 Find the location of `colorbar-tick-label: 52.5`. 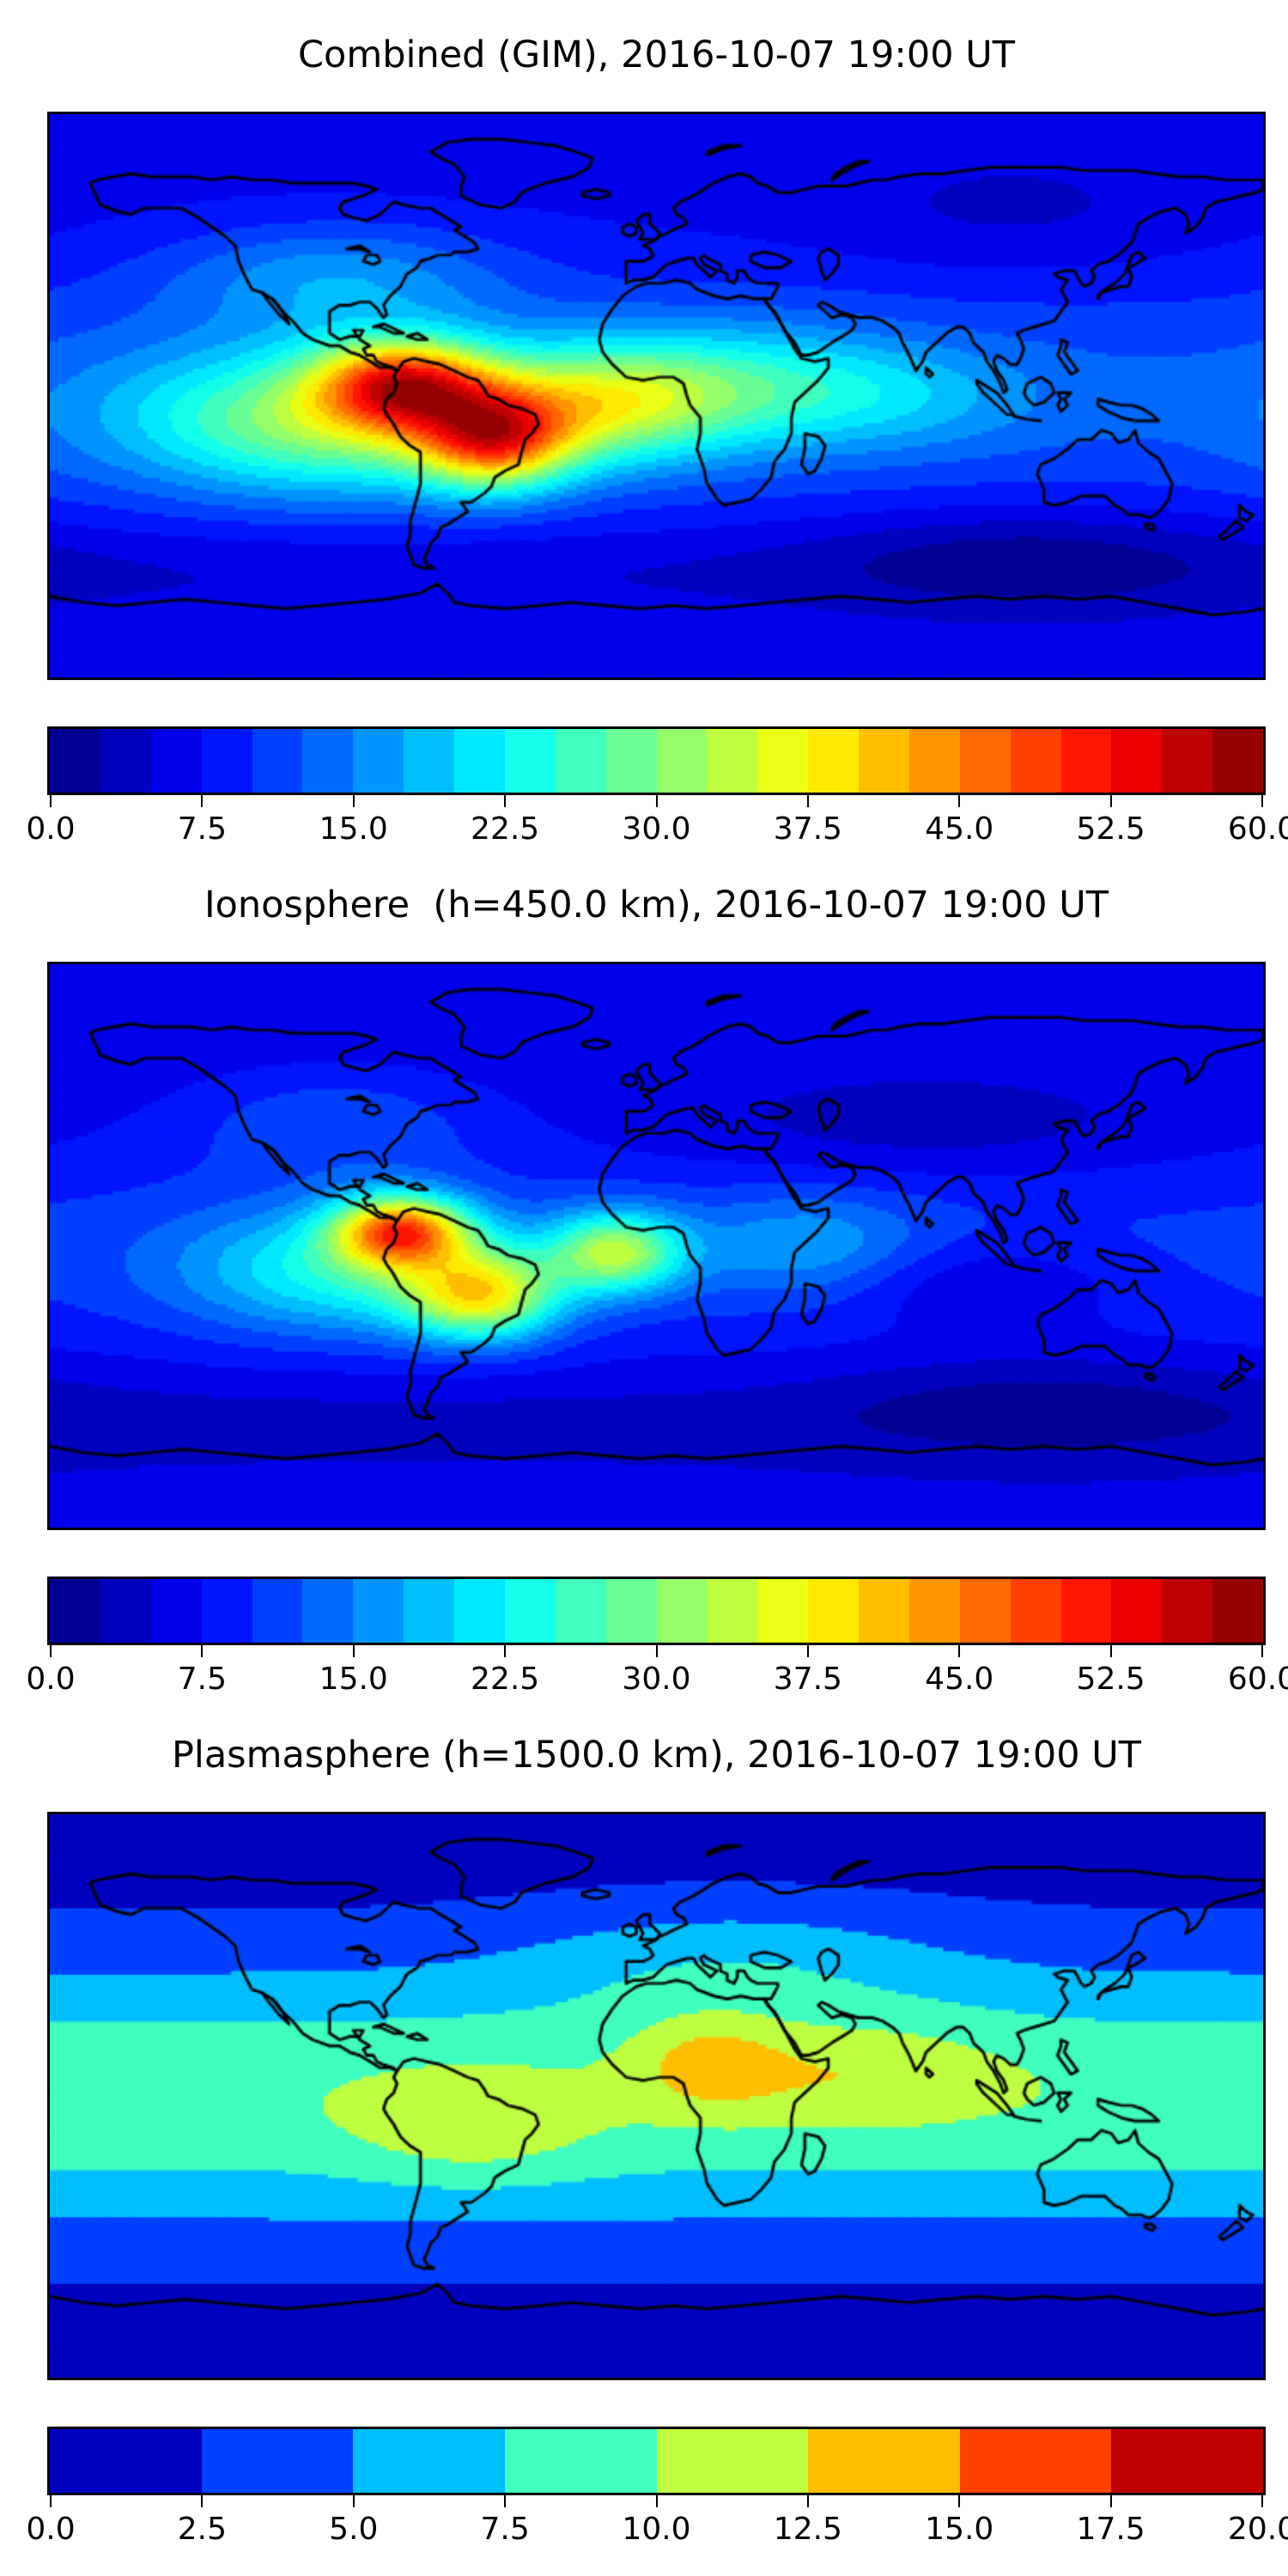

colorbar-tick-label: 52.5 is located at coordinates (1111, 1679).